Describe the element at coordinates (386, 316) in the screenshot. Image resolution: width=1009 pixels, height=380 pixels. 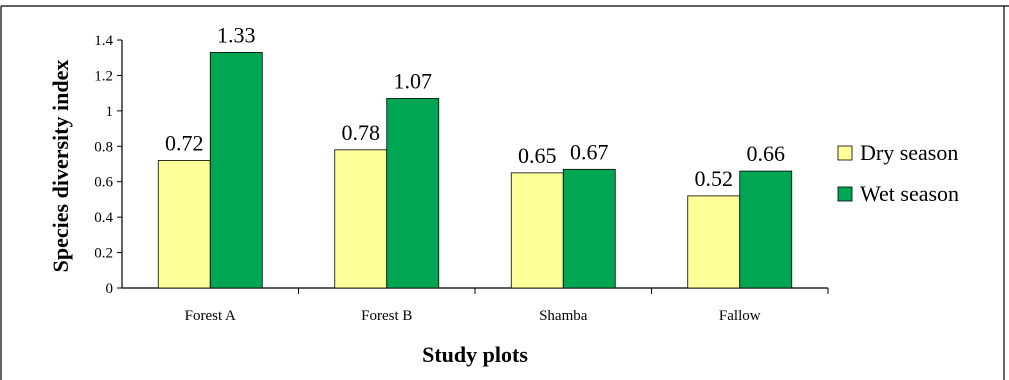
I see `x-tick-label: Forest B` at that location.